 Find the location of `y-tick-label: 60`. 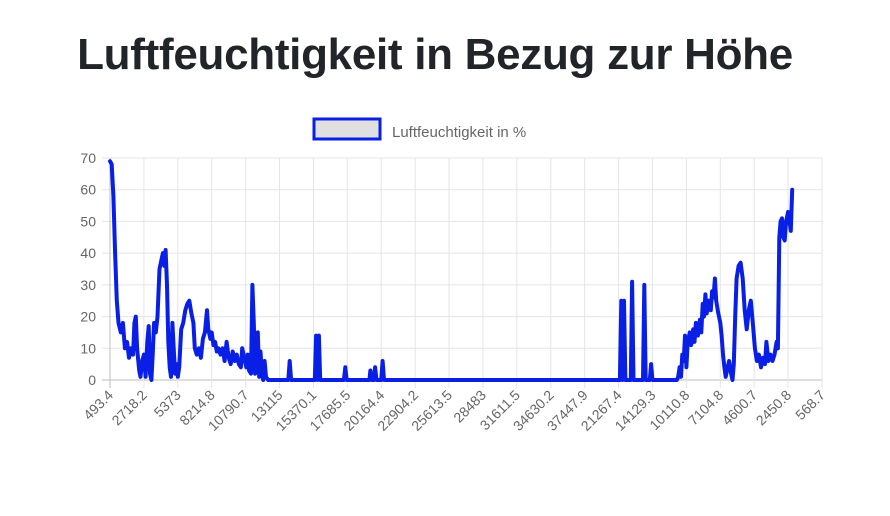

y-tick-label: 60 is located at coordinates (88, 190).